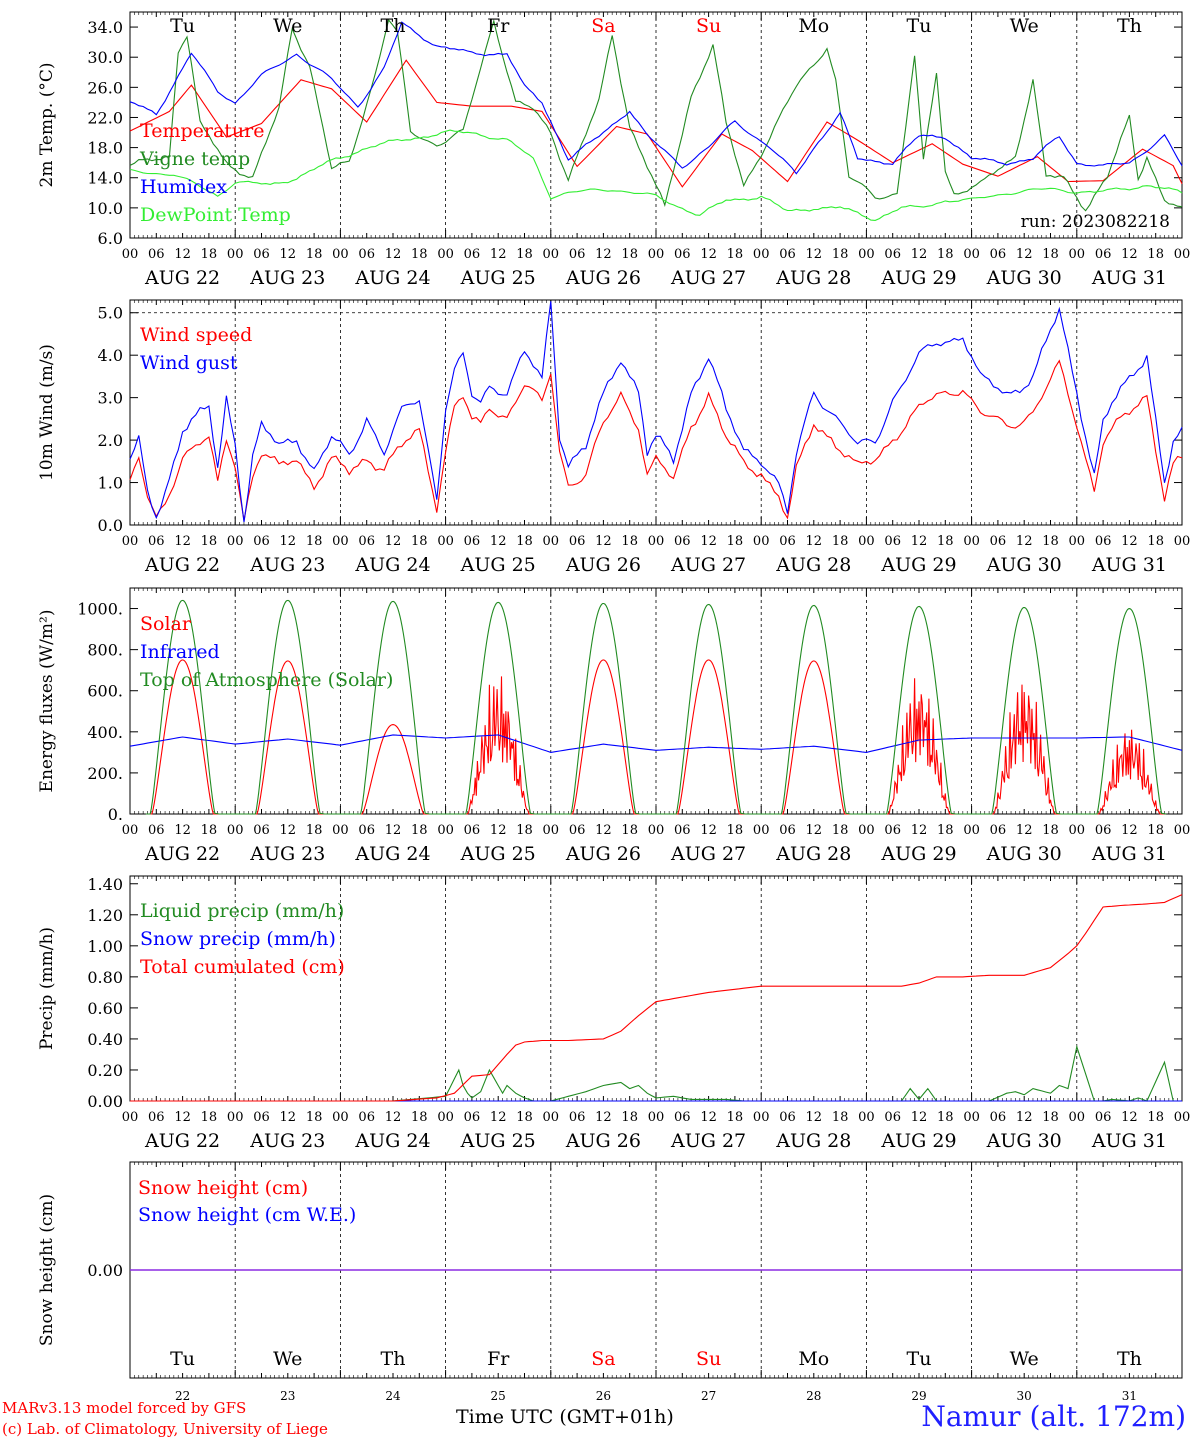  I want to click on legend-entry: Temperature, so click(202, 131).